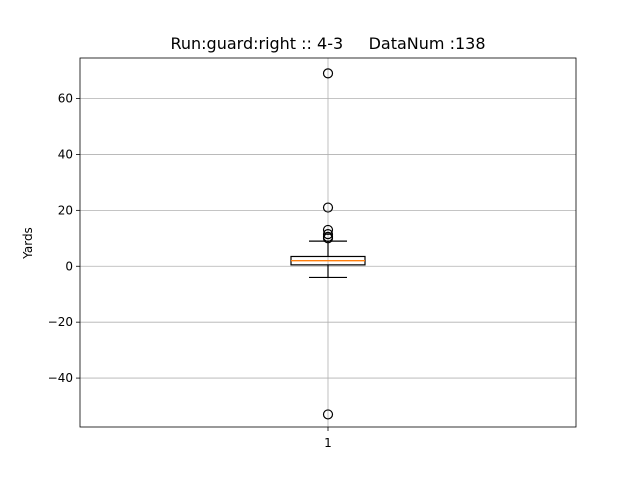 The image size is (640, 480). What do you see at coordinates (65, 210) in the screenshot?
I see `y-tick-label: 20` at bounding box center [65, 210].